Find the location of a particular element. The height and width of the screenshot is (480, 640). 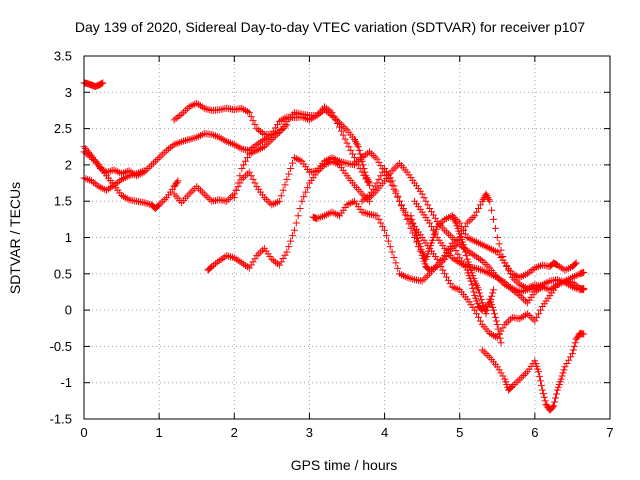

series-s3 is located at coordinates (131, 180).